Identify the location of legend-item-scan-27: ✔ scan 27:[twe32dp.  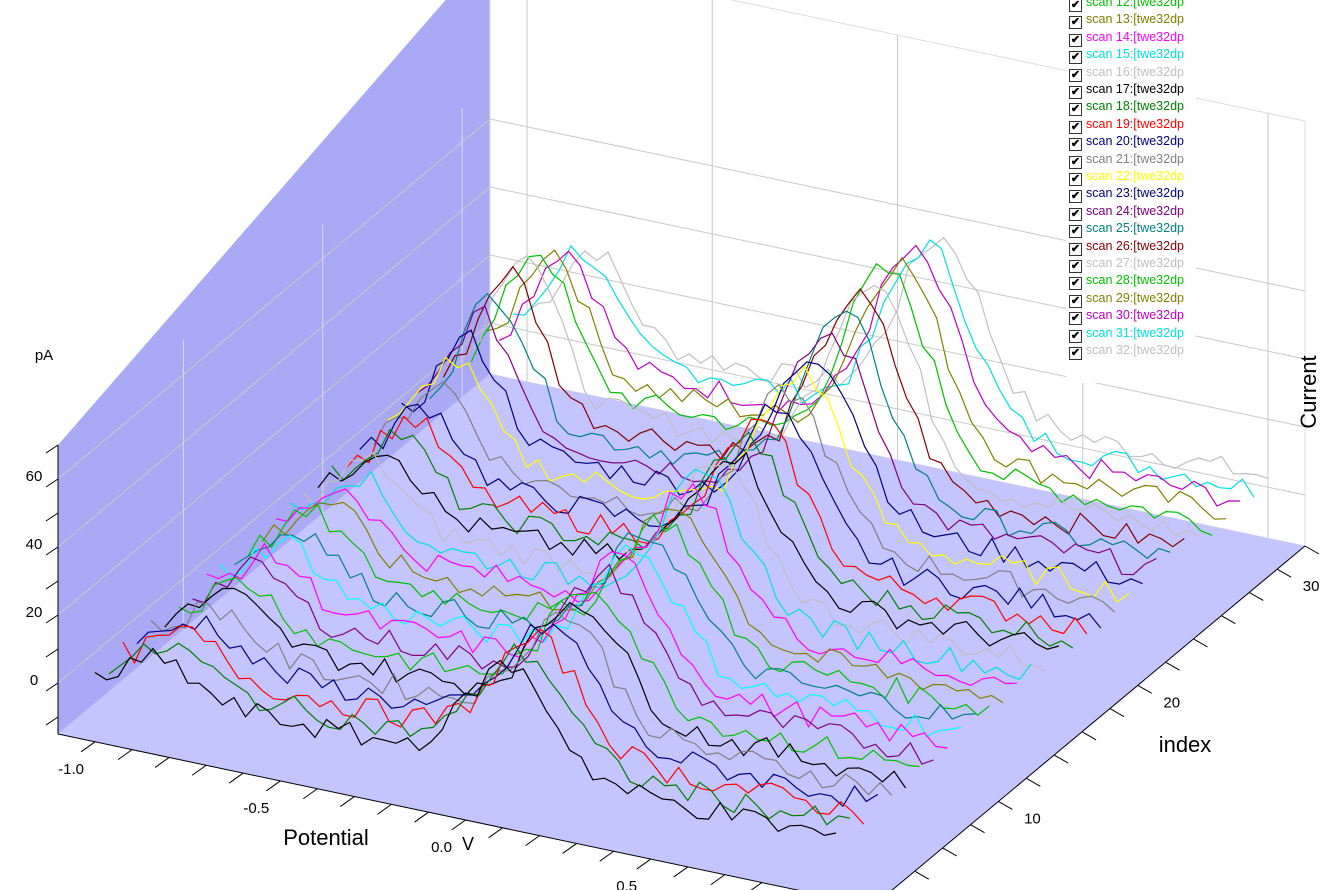
(1126, 264).